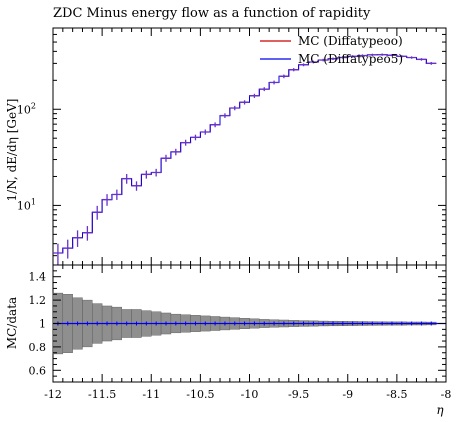 This screenshot has height=422, width=461. Describe the element at coordinates (350, 41) in the screenshot. I see `legend-label-1: MC (Diffatypeoo)` at that location.